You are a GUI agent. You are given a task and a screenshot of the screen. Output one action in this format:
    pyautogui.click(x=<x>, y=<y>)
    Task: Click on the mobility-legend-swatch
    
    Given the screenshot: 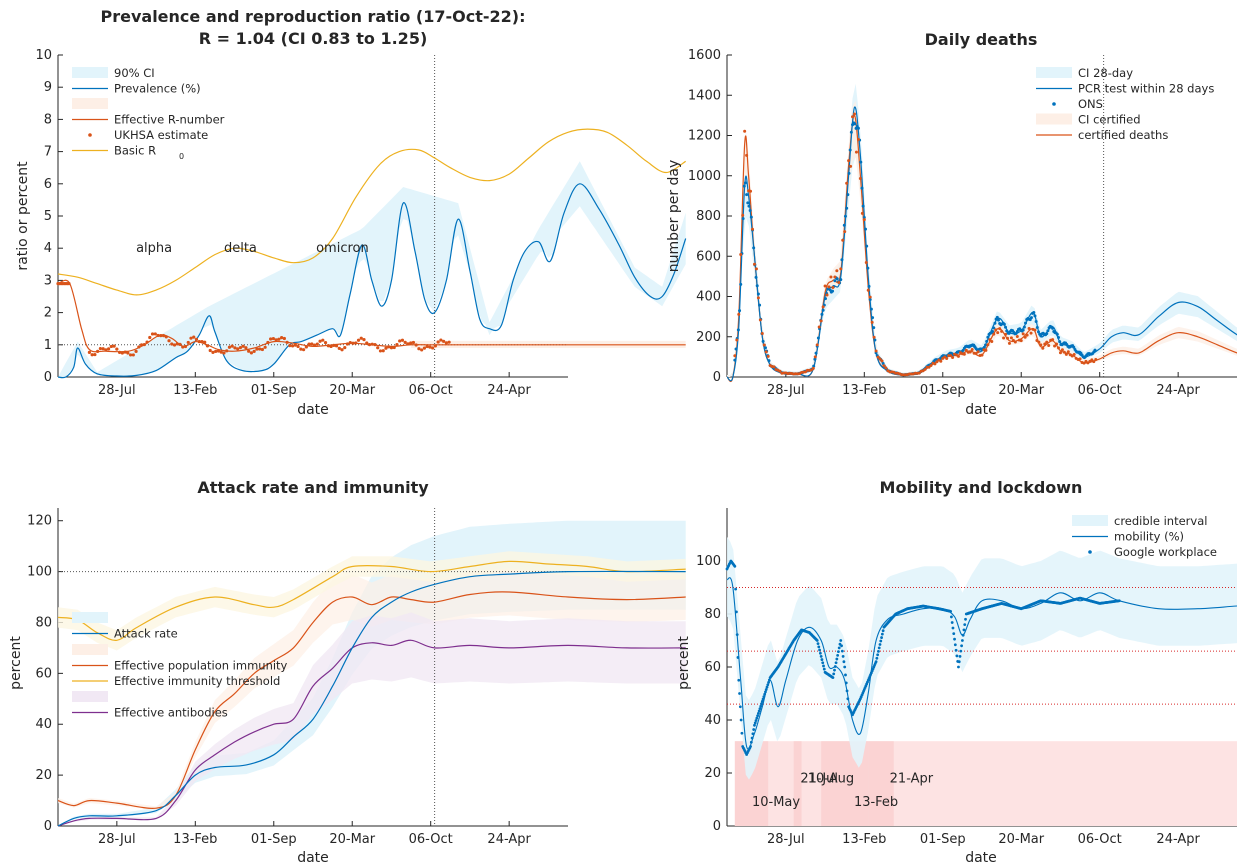 What is the action you would take?
    pyautogui.click(x=1090, y=552)
    